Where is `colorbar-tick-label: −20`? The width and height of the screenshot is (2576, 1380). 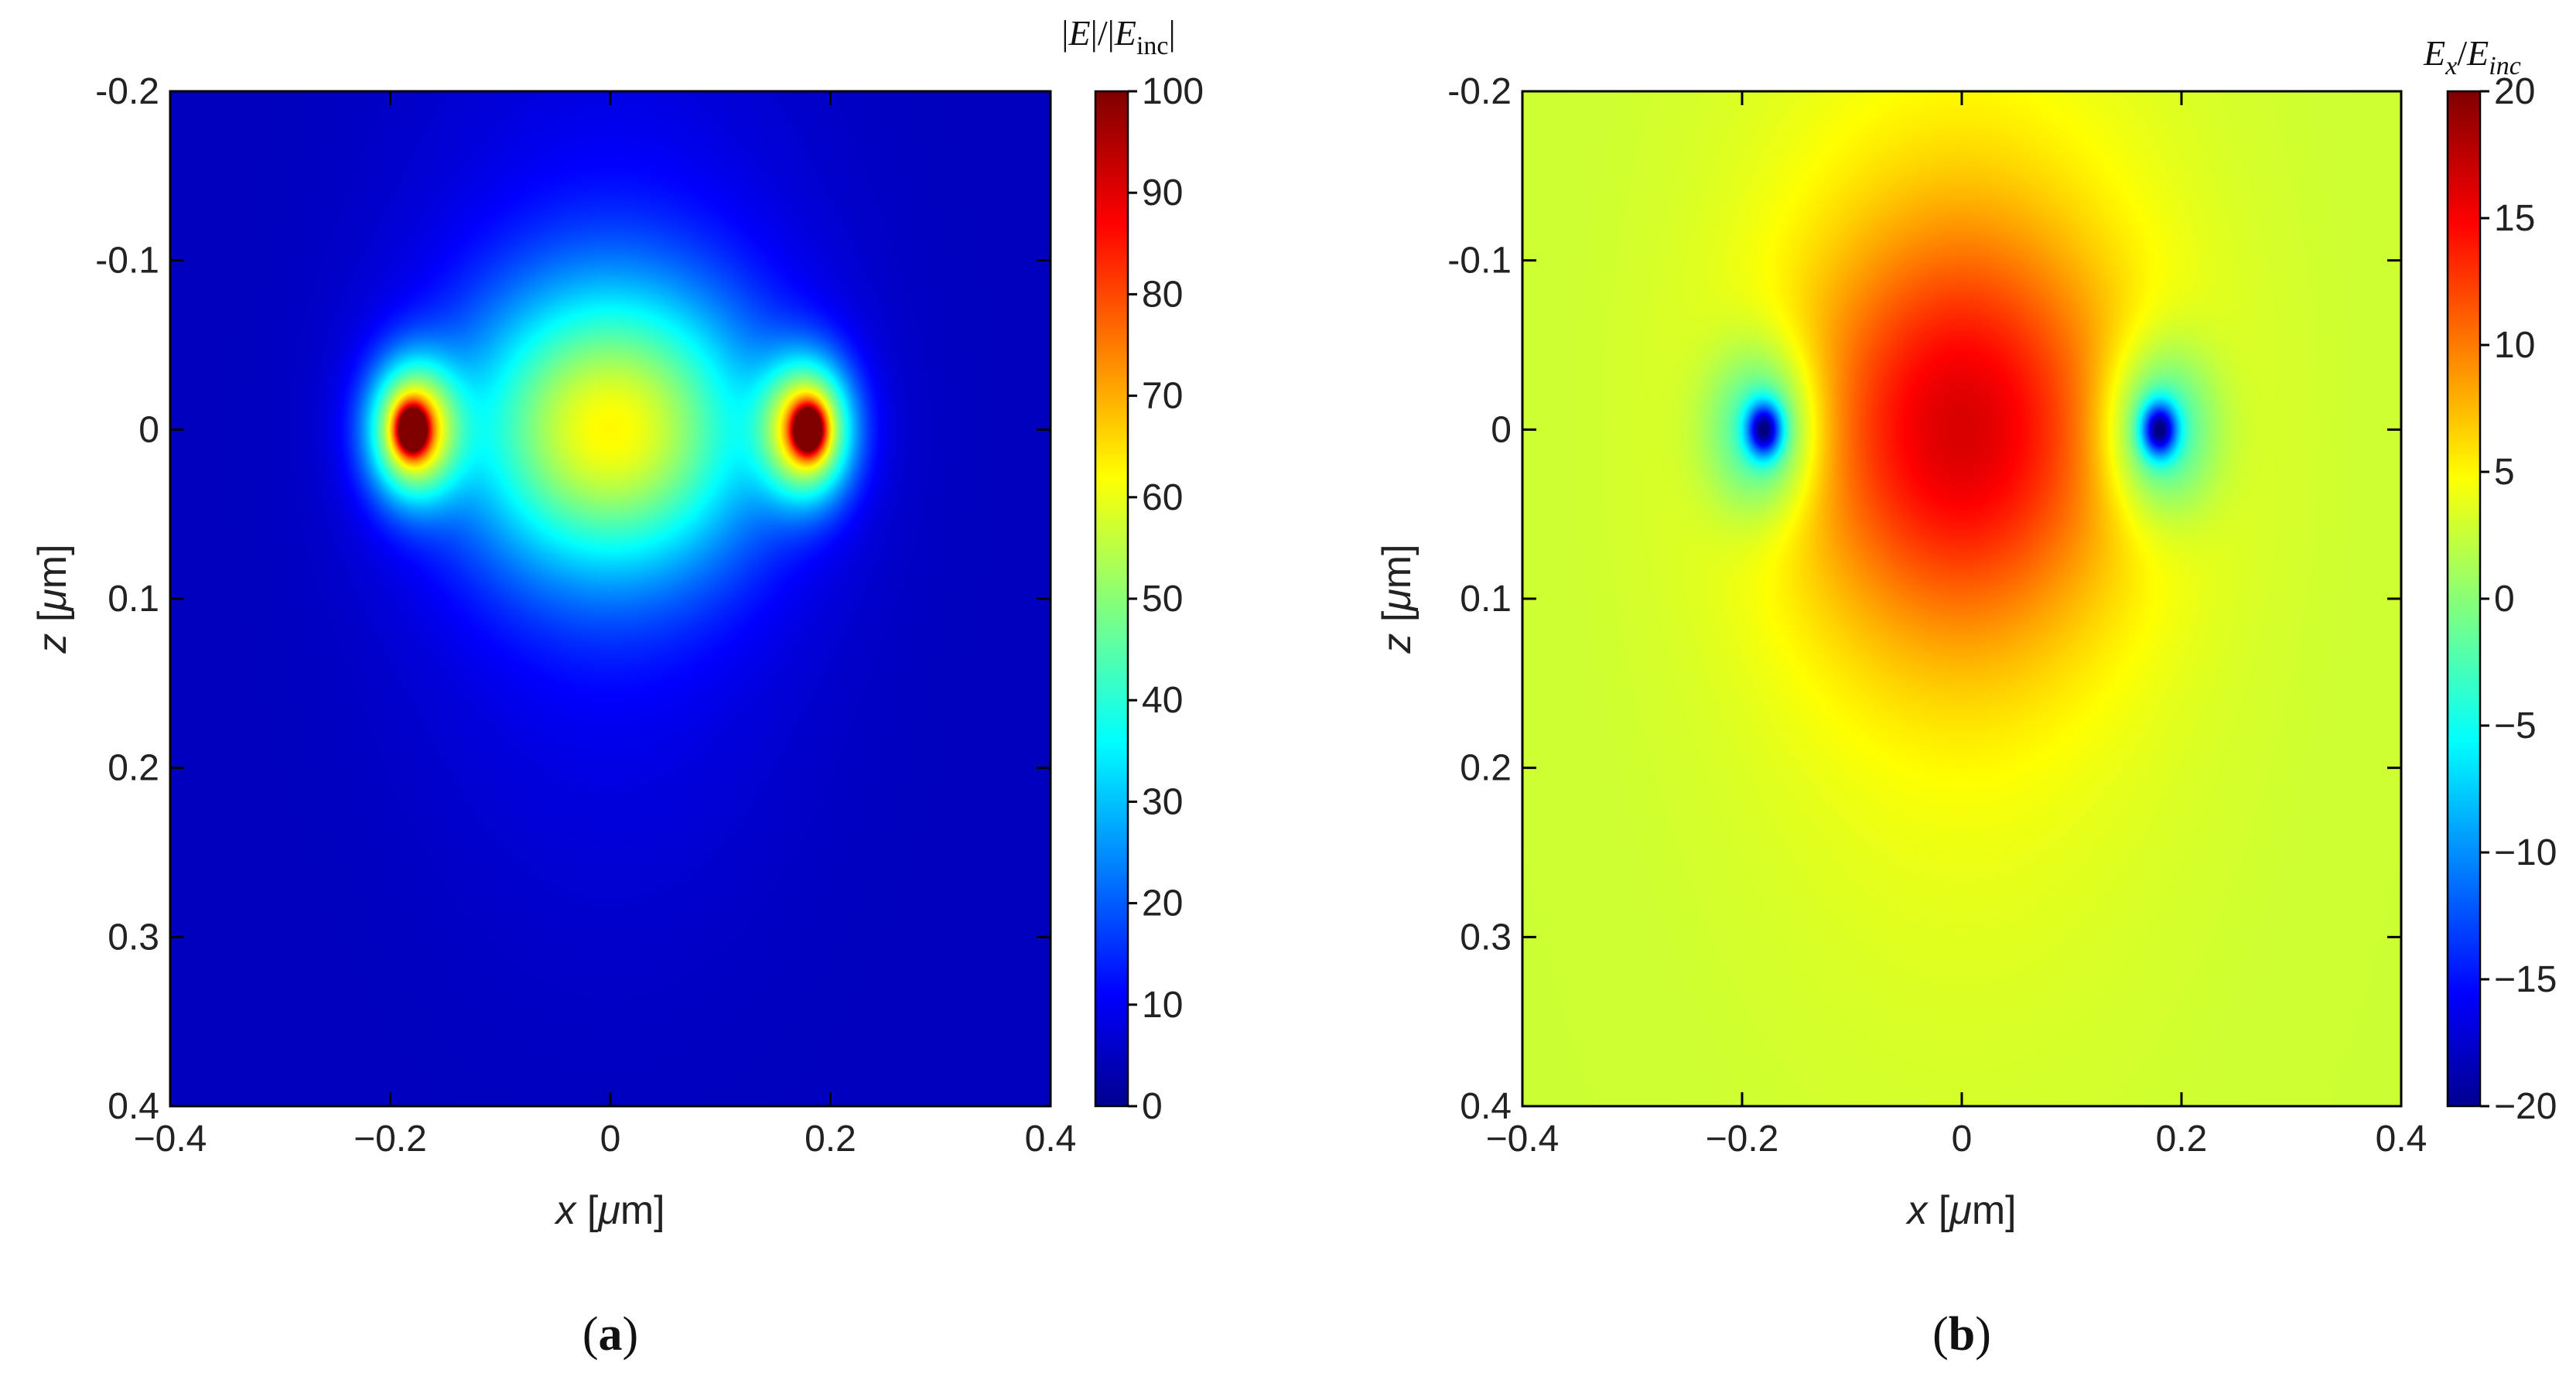
colorbar-tick-label: −20 is located at coordinates (2525, 1106).